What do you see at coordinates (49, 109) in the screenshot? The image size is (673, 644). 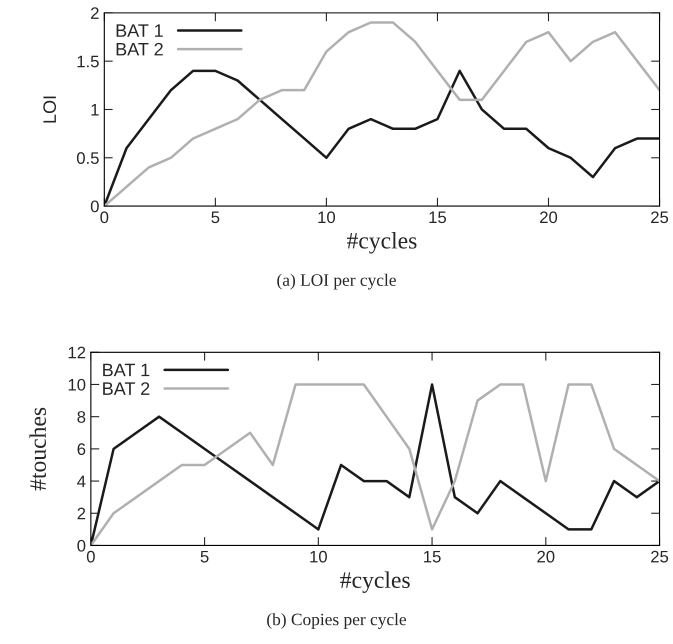 I see `y-axis-title: LOI` at bounding box center [49, 109].